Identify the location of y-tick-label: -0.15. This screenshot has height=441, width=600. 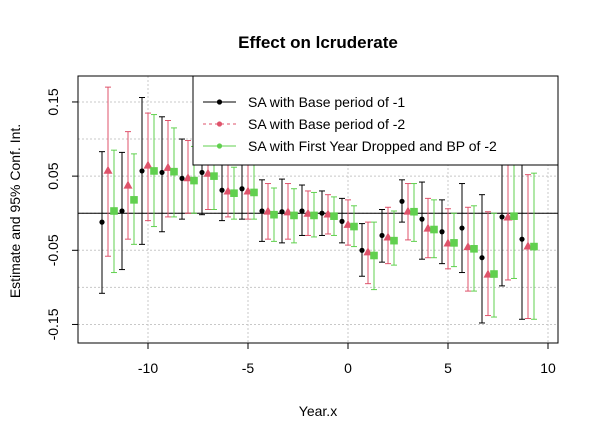
(53, 324).